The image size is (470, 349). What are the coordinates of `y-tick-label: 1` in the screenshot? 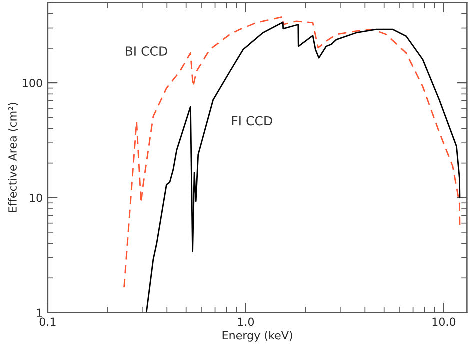 It's located at (39, 312).